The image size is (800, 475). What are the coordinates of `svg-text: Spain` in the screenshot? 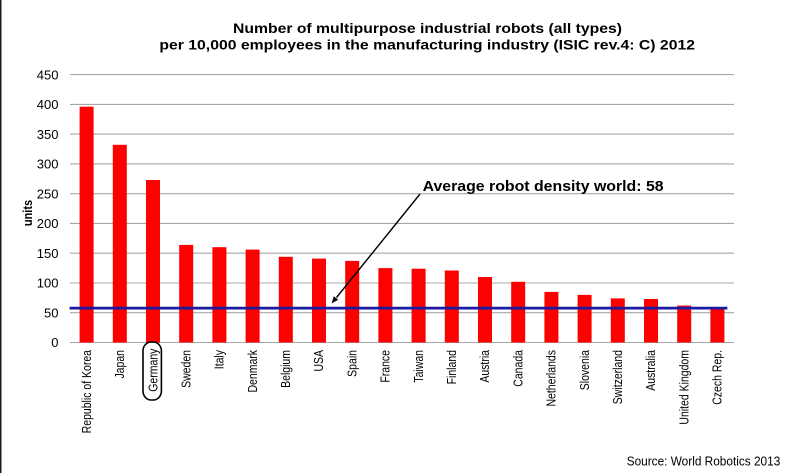 It's located at (353, 363).